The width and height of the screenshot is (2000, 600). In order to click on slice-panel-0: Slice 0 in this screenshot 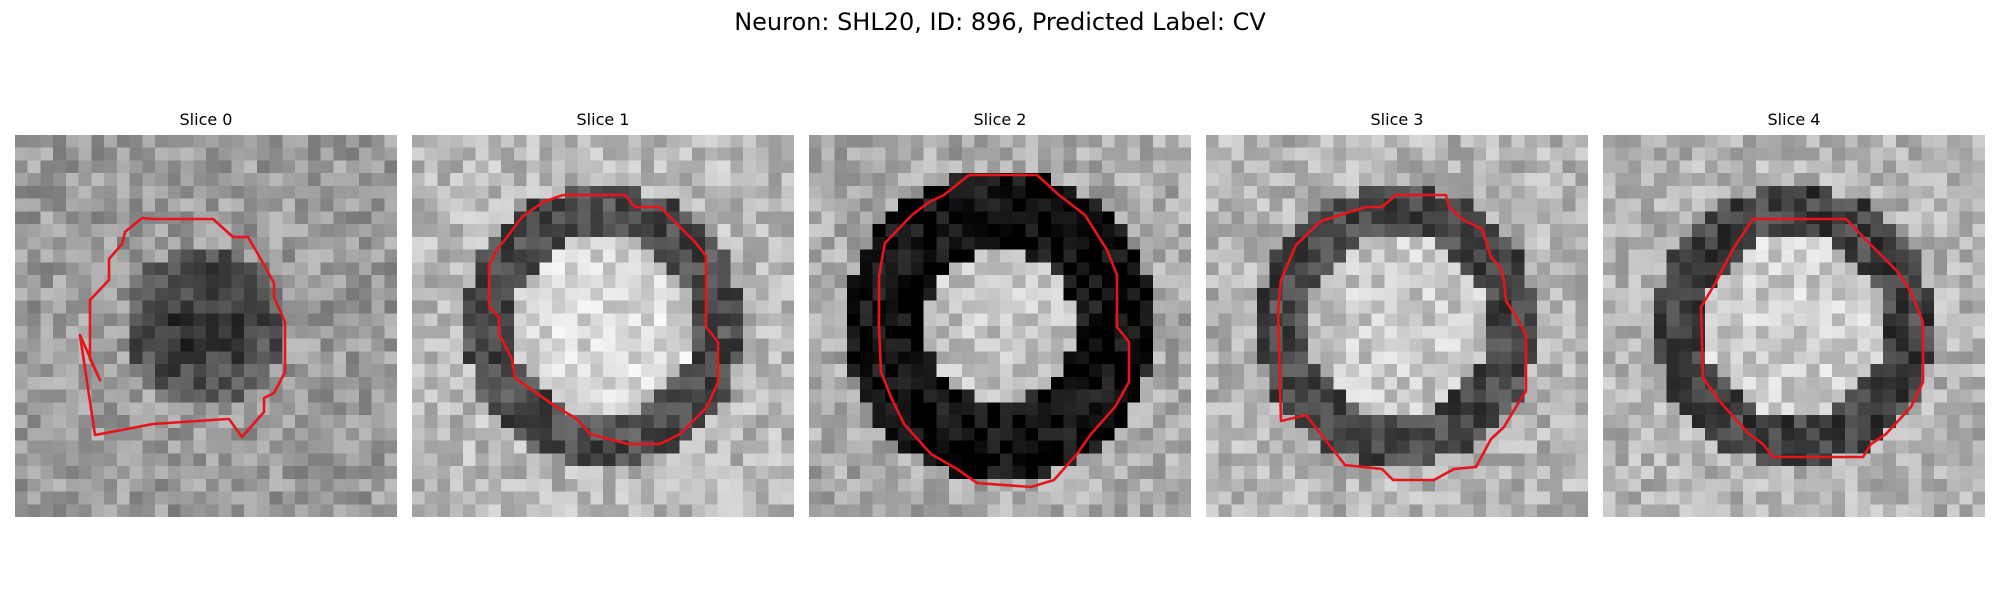, I will do `click(206, 313)`.